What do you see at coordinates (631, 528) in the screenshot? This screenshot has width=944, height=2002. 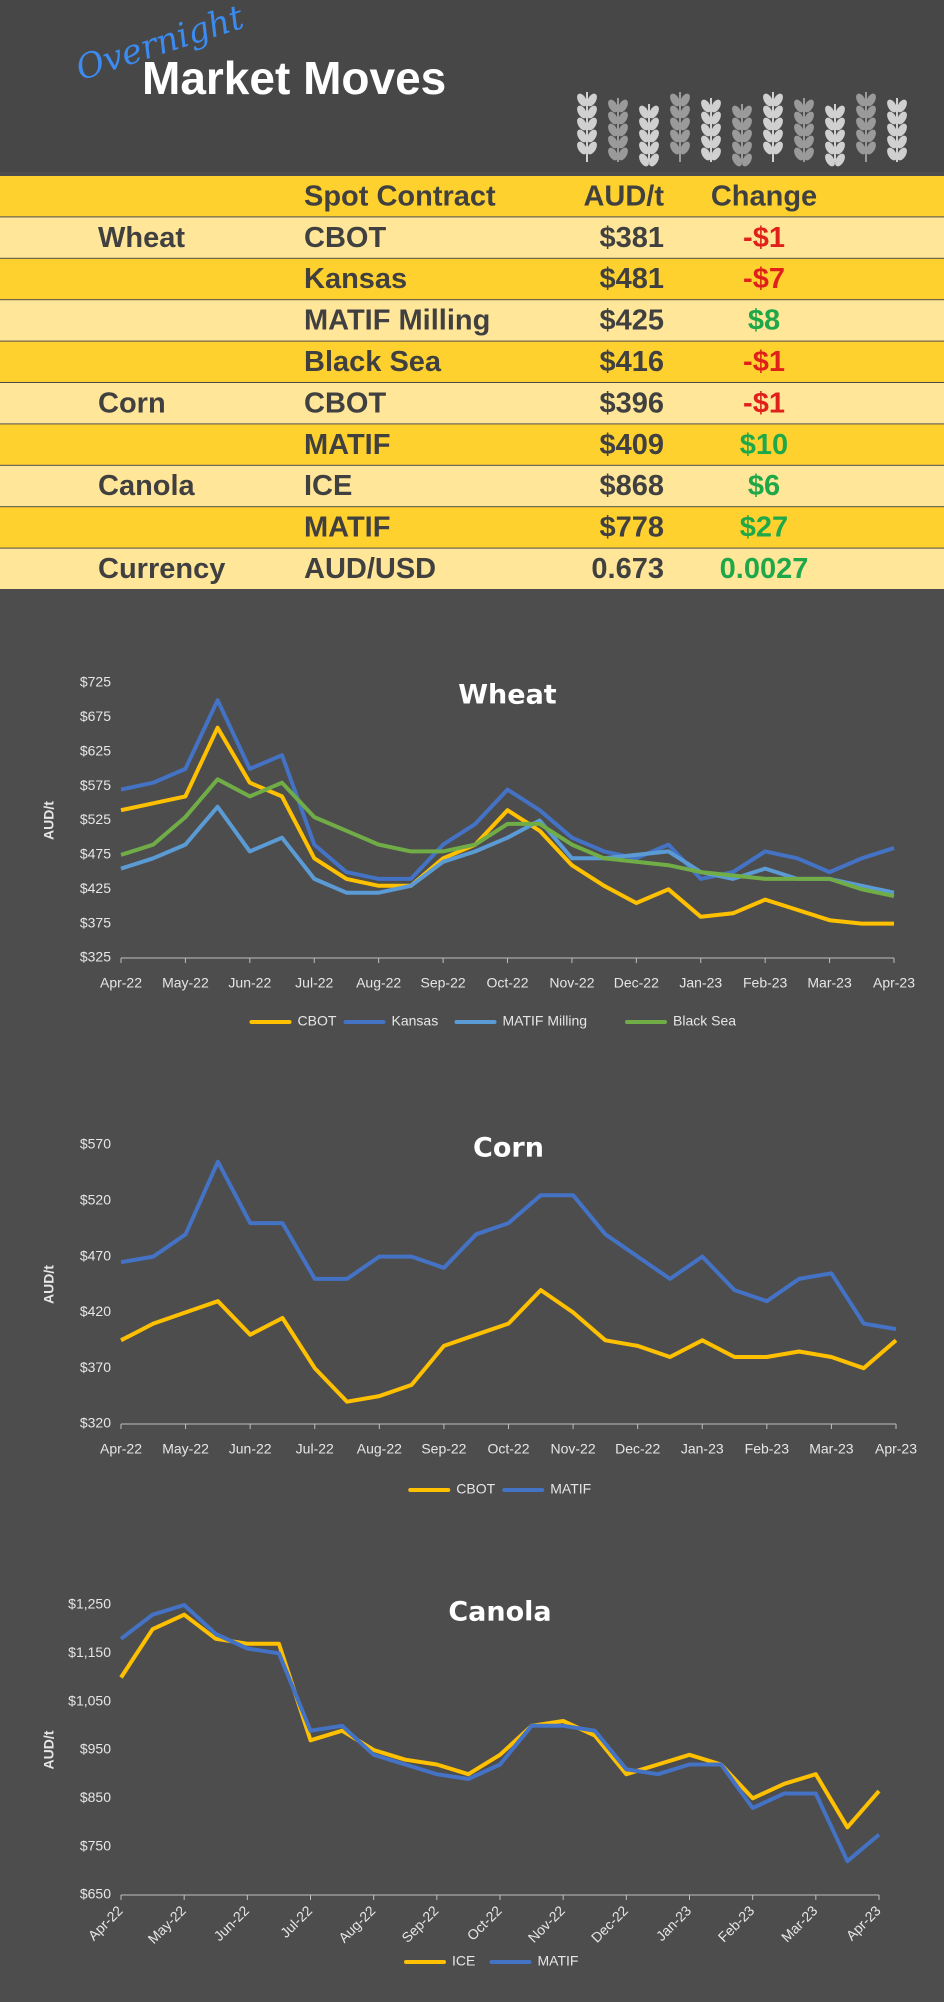 I see `price: $778` at bounding box center [631, 528].